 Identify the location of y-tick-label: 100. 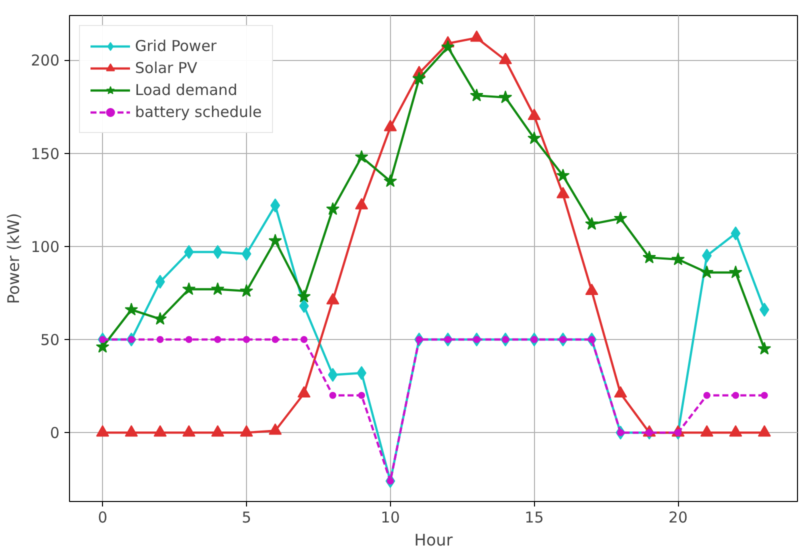
(45, 247).